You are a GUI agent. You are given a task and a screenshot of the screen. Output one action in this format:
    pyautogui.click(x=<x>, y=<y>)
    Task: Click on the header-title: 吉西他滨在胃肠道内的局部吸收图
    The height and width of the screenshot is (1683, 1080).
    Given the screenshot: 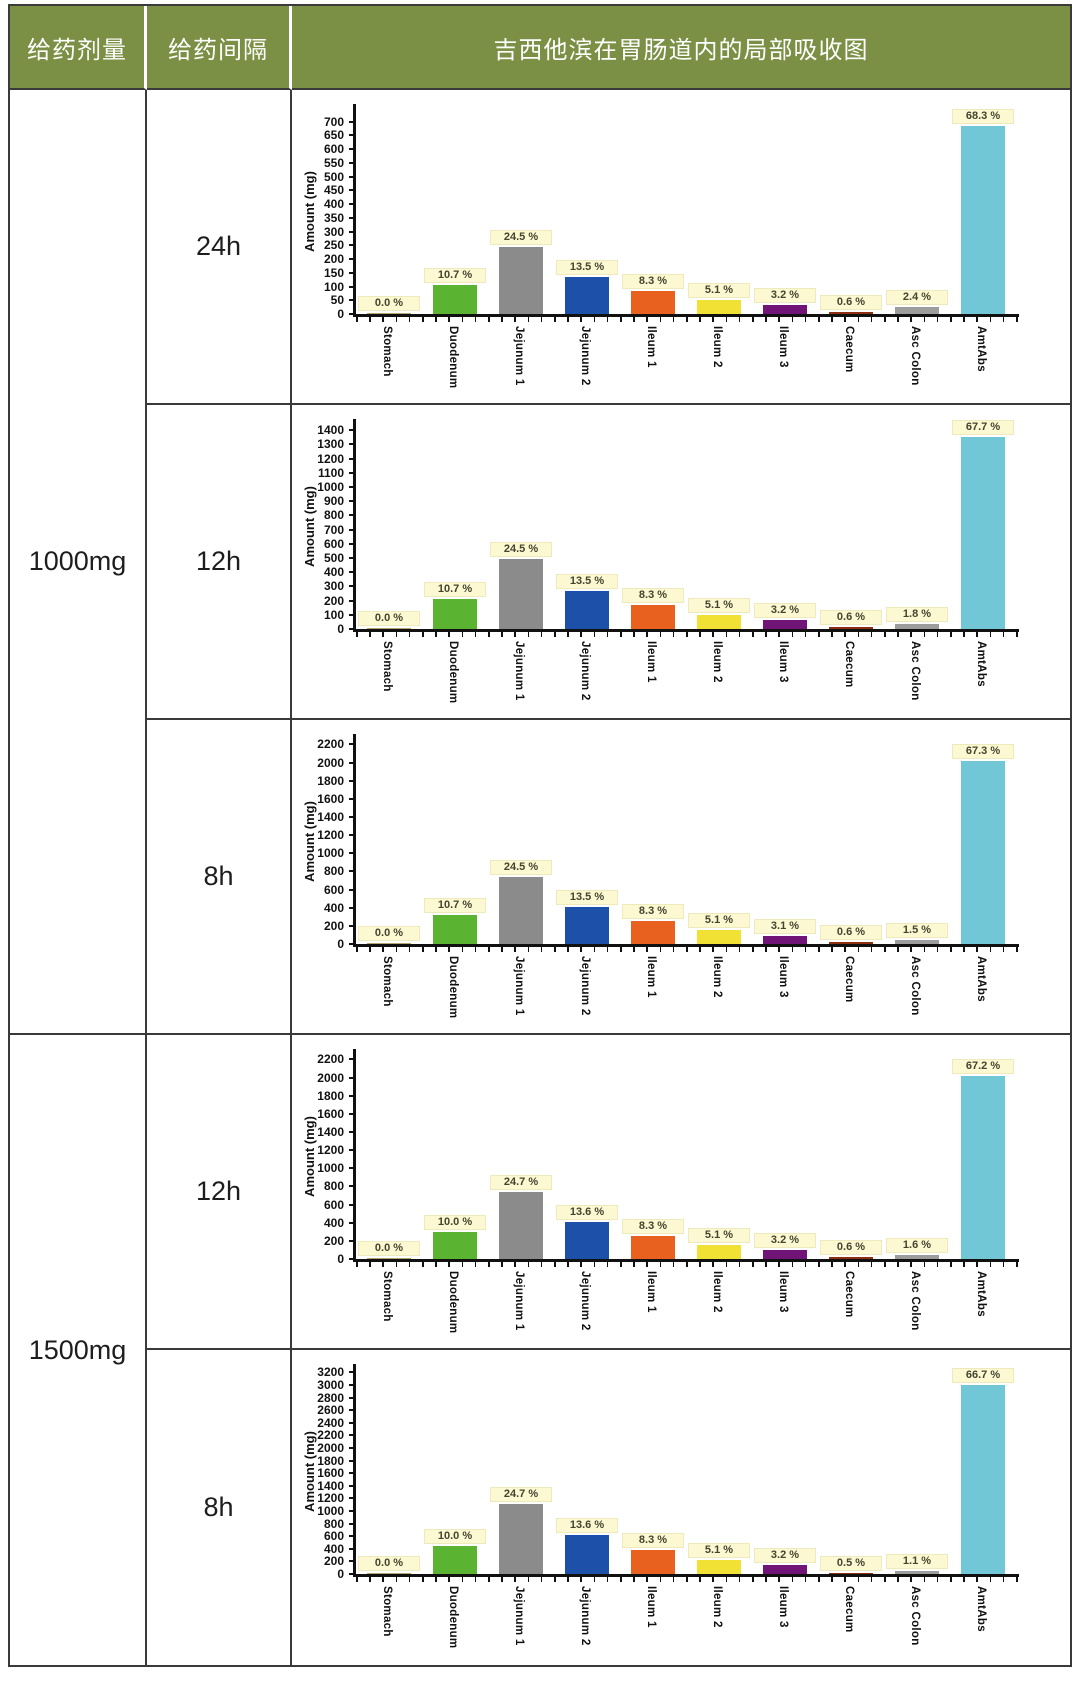 What is the action you would take?
    pyautogui.click(x=681, y=48)
    